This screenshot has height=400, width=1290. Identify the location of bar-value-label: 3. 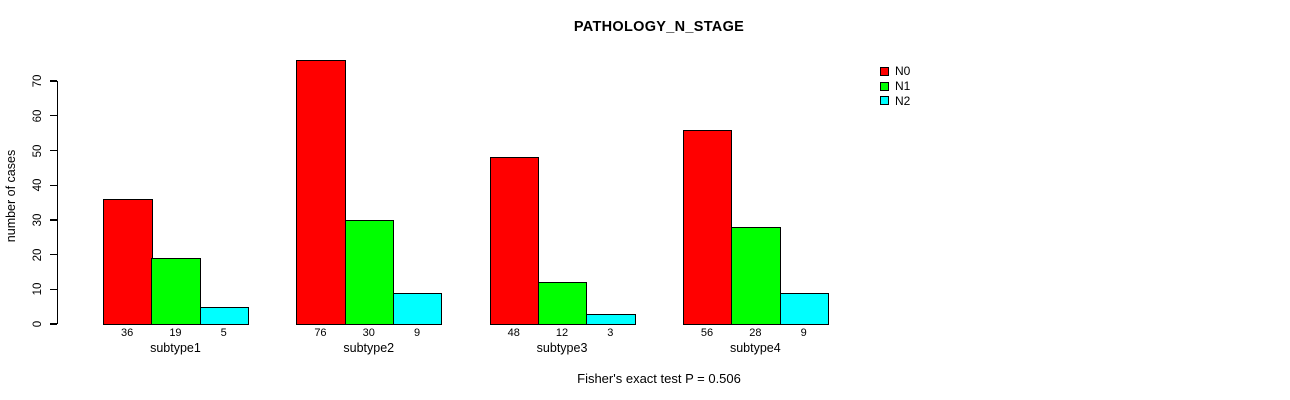
(610, 333).